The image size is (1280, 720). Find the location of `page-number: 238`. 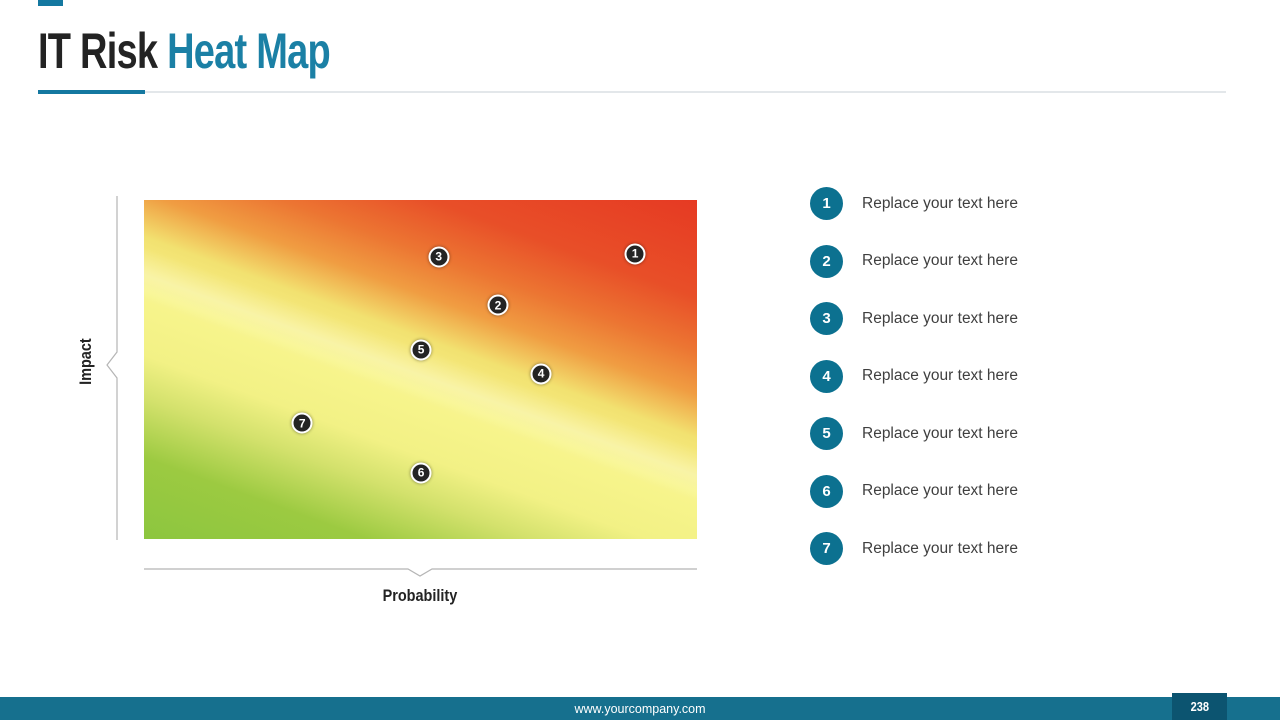

page-number: 238 is located at coordinates (1199, 706).